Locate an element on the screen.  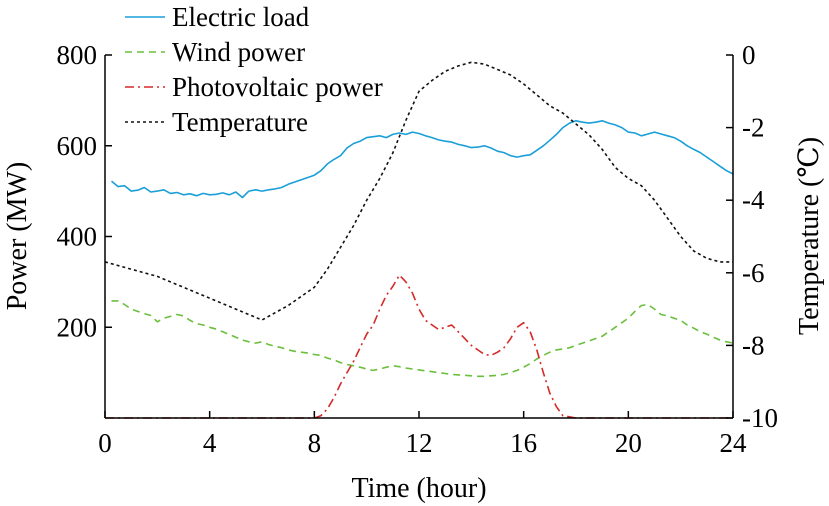
x-tick-label: 8 is located at coordinates (315, 443).